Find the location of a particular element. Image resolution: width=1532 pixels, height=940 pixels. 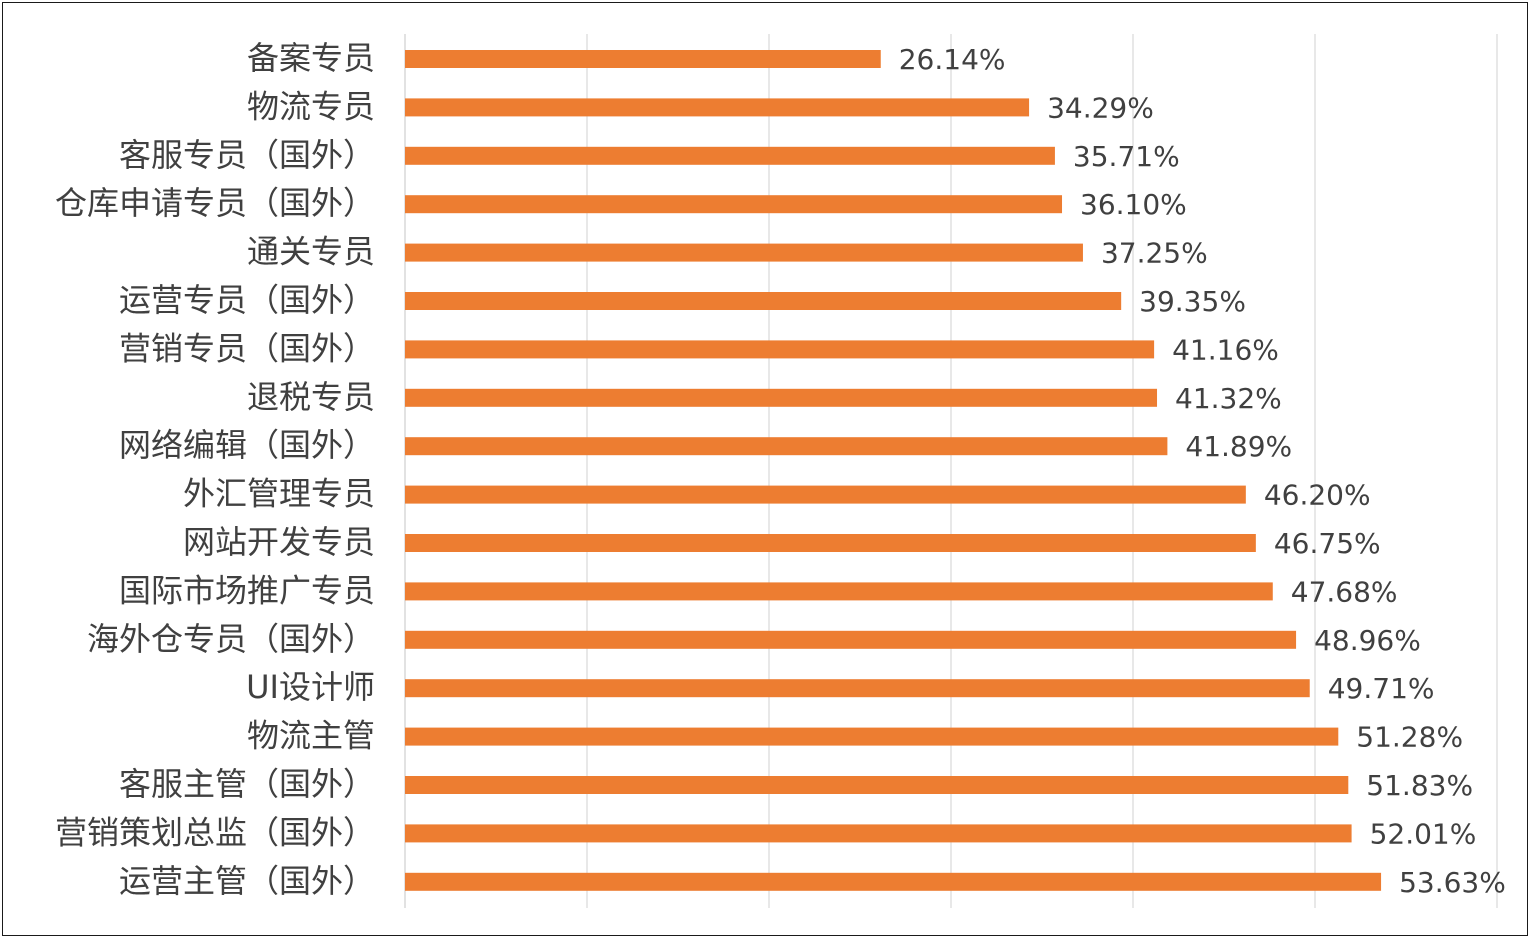

category-label-4: 仓库申请专员（国外） is located at coordinates (215, 203).